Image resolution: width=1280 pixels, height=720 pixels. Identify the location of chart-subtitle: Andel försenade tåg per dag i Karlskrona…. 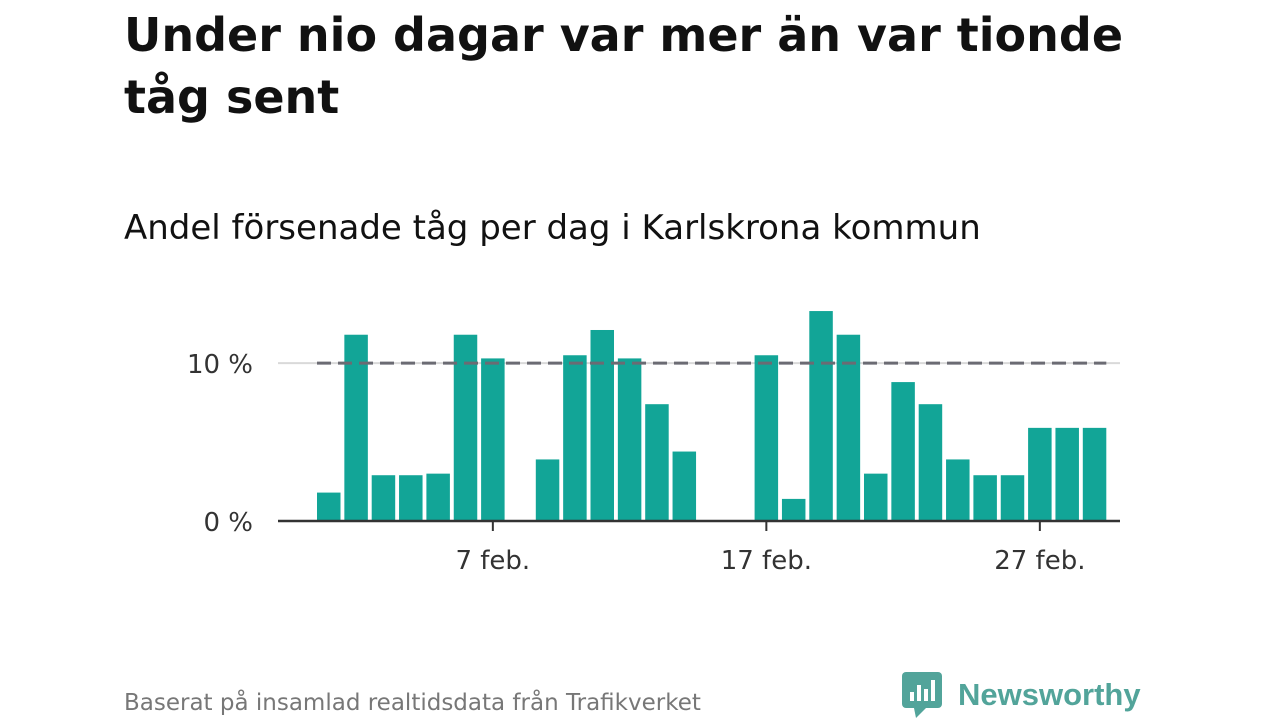
(552, 228).